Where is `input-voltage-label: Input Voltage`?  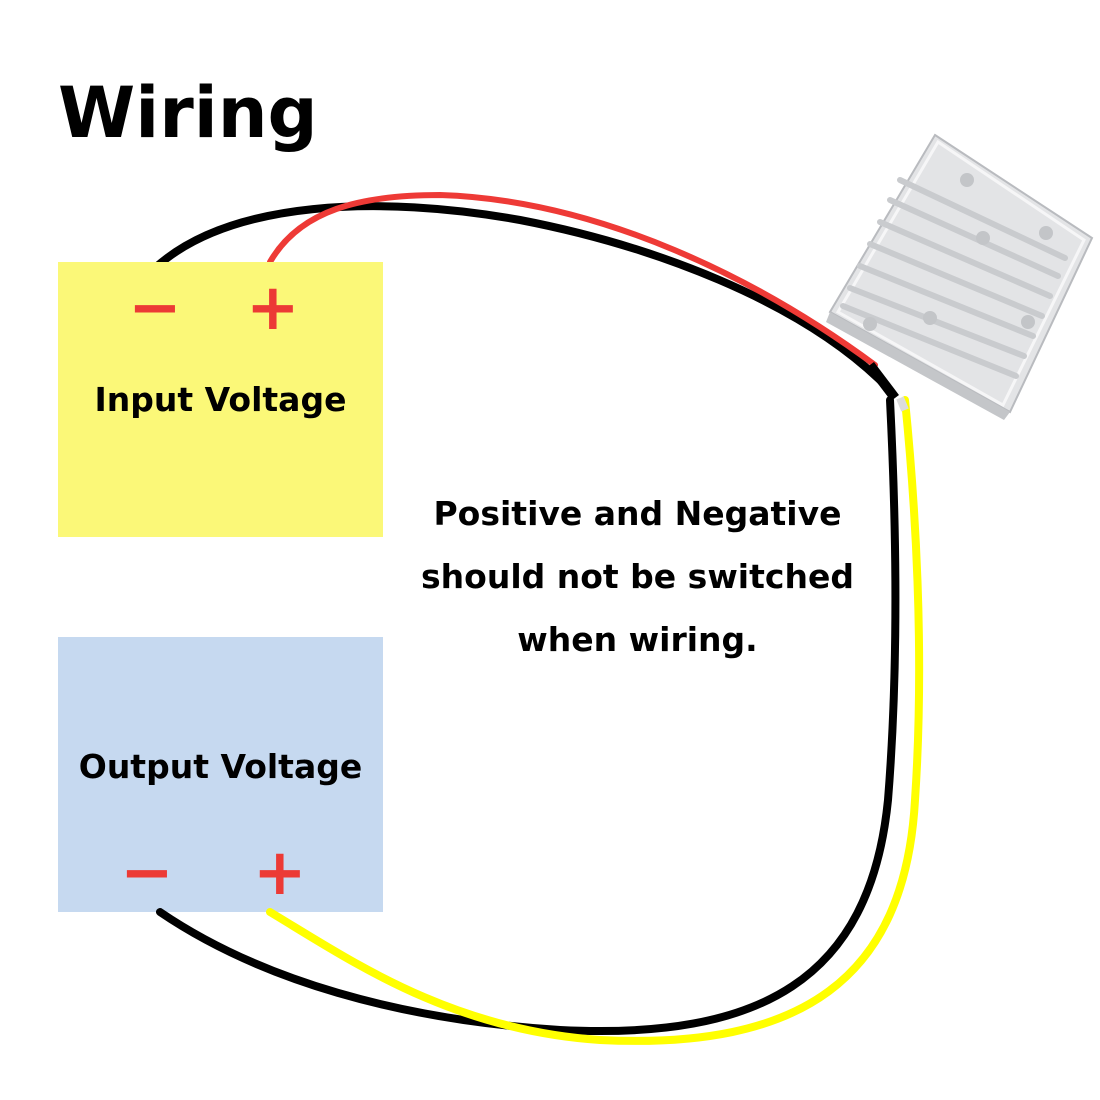
input-voltage-label: Input Voltage is located at coordinates (220, 399).